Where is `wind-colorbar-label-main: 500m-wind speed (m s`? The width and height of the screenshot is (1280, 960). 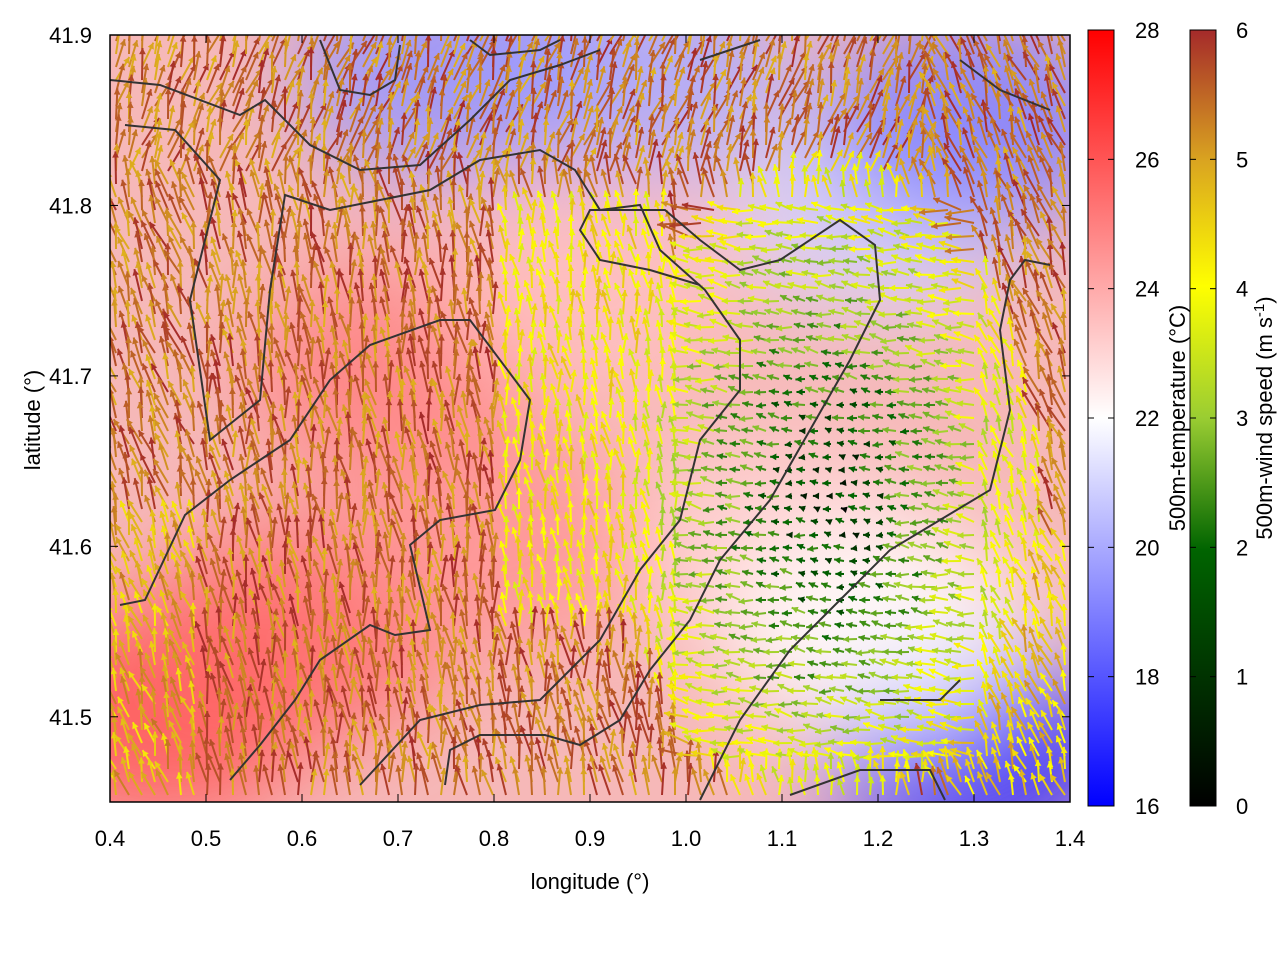
wind-colorbar-label-main: 500m-wind speed (m s is located at coordinates (1264, 428).